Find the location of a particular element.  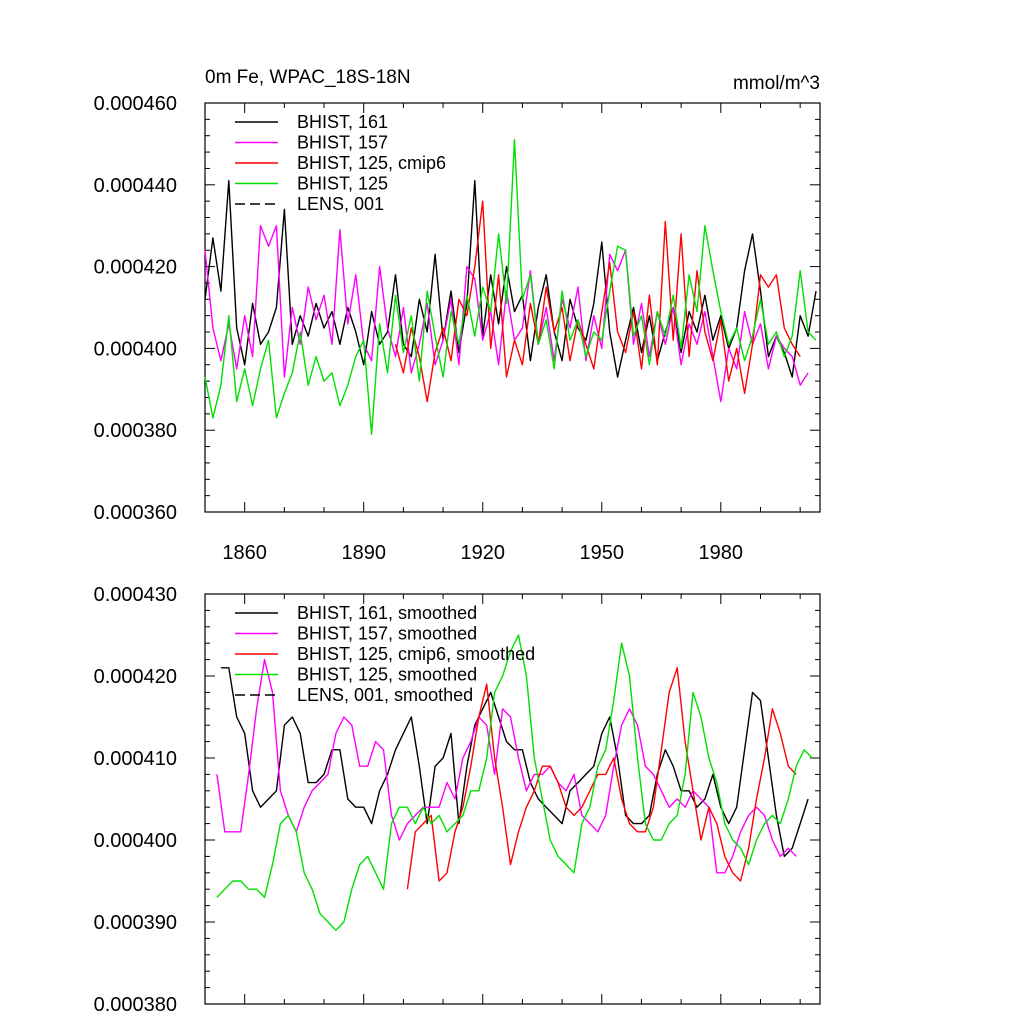

bottom-legend-label-4: BHIST, 125, smoothed is located at coordinates (387, 675).